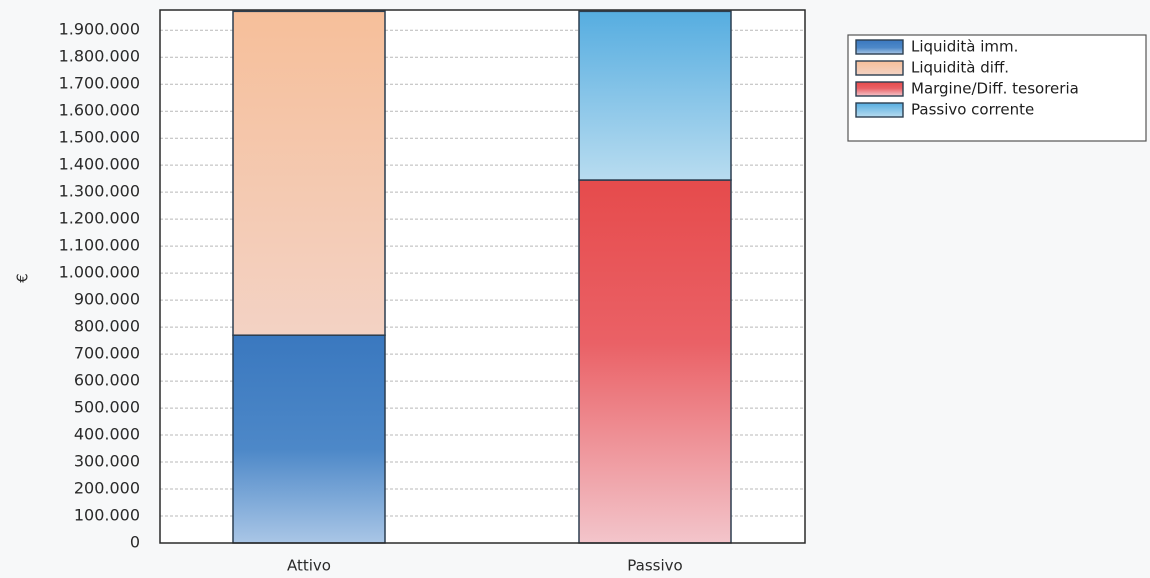 The width and height of the screenshot is (1150, 578). What do you see at coordinates (964, 47) in the screenshot?
I see `legend-label: Liquidità imm.` at bounding box center [964, 47].